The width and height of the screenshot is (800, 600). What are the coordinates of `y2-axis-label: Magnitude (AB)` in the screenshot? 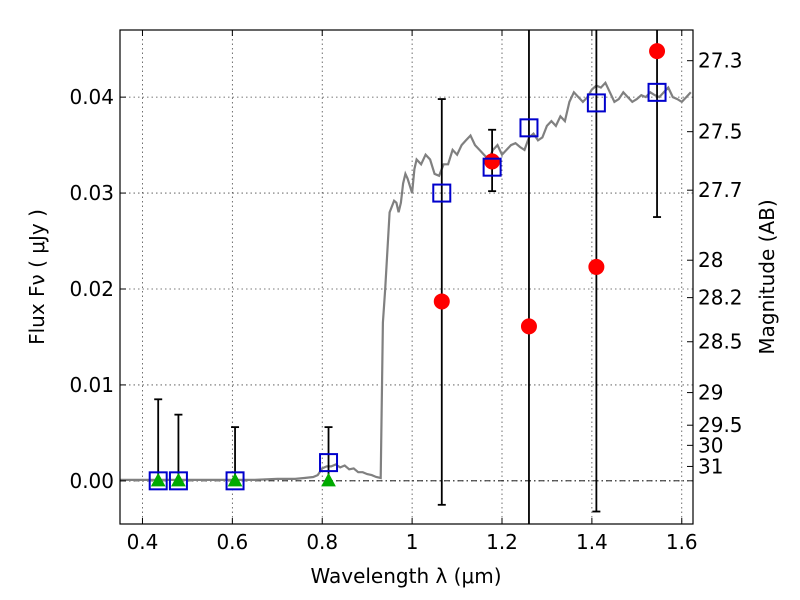 It's located at (767, 276).